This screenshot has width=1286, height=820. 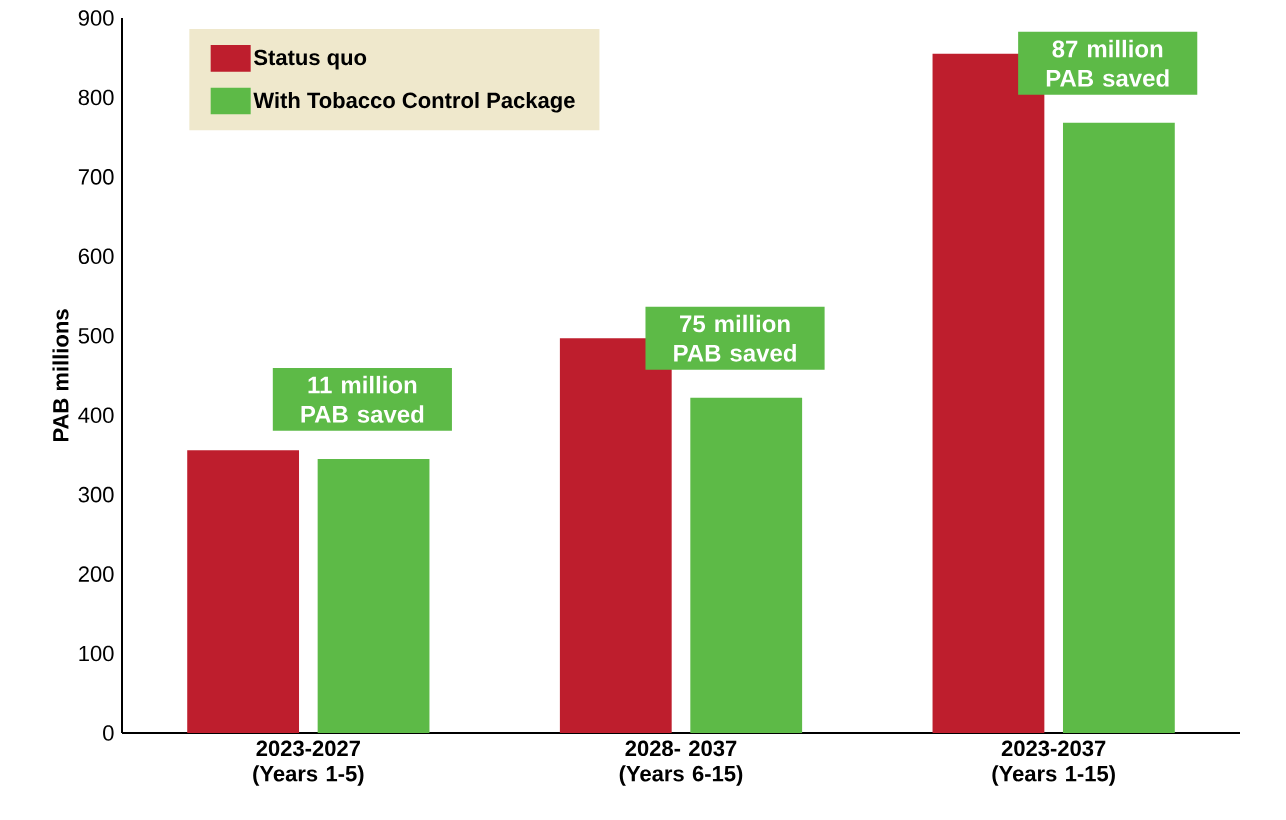 What do you see at coordinates (310, 59) in the screenshot?
I see `legend-label: Status quo` at bounding box center [310, 59].